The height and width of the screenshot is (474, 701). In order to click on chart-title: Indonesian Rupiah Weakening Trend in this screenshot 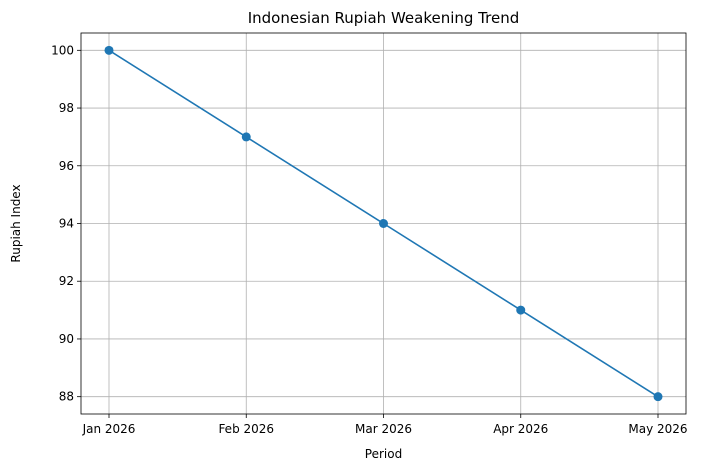, I will do `click(384, 18)`.